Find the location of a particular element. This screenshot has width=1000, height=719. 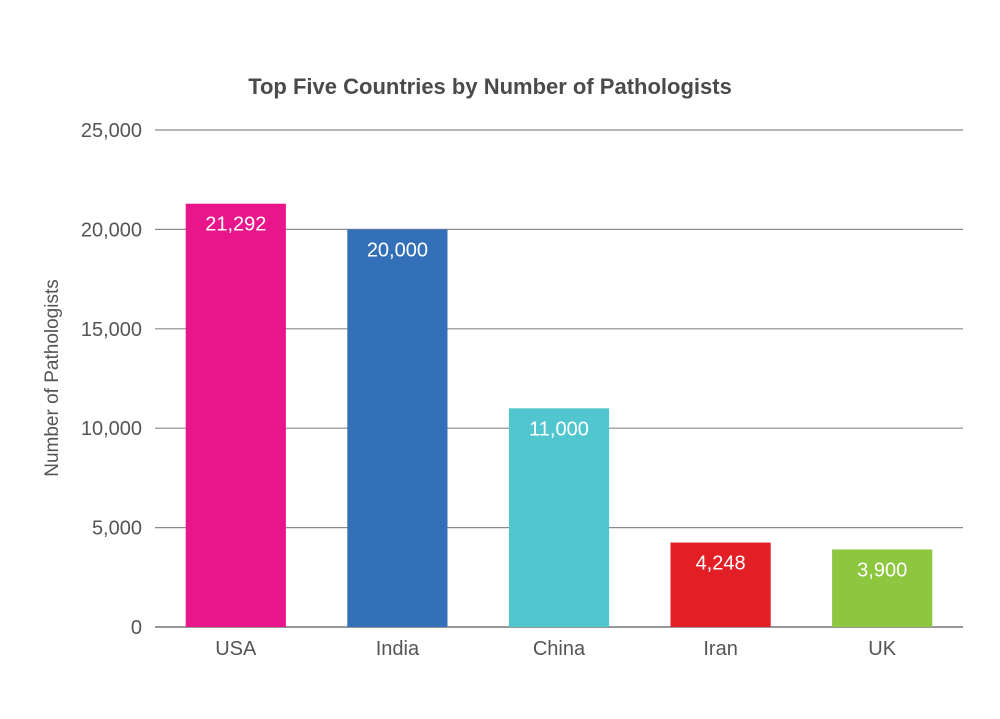

x-tick-label: UK is located at coordinates (882, 649).